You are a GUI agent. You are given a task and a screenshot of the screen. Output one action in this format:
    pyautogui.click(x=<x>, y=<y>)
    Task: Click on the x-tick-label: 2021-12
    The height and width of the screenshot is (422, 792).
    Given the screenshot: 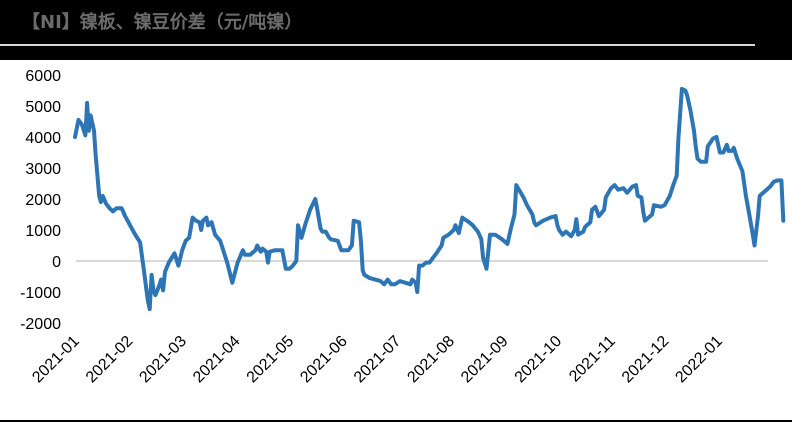 What is the action you would take?
    pyautogui.click(x=646, y=360)
    